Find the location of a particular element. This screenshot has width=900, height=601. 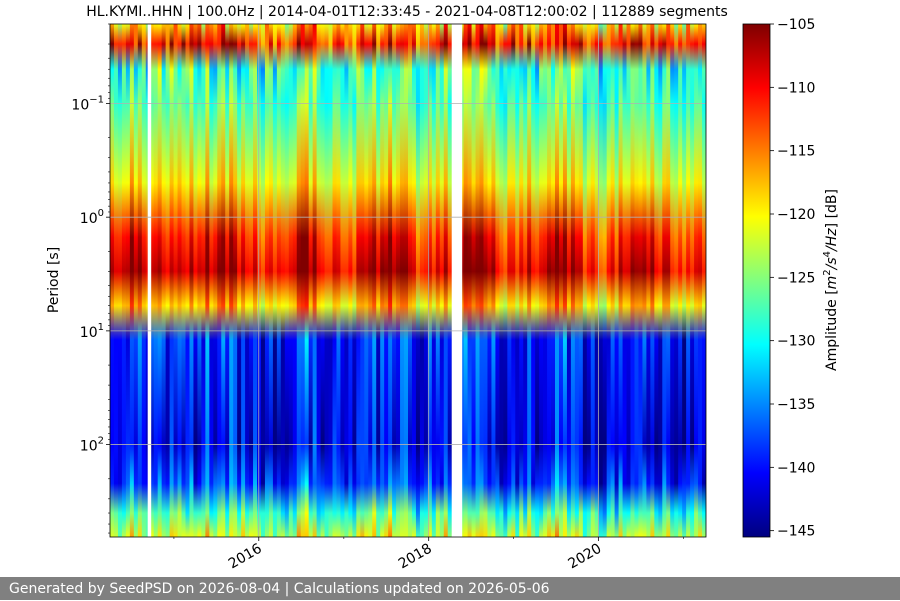

colorbar-tick-label: −120 is located at coordinates (796, 215).